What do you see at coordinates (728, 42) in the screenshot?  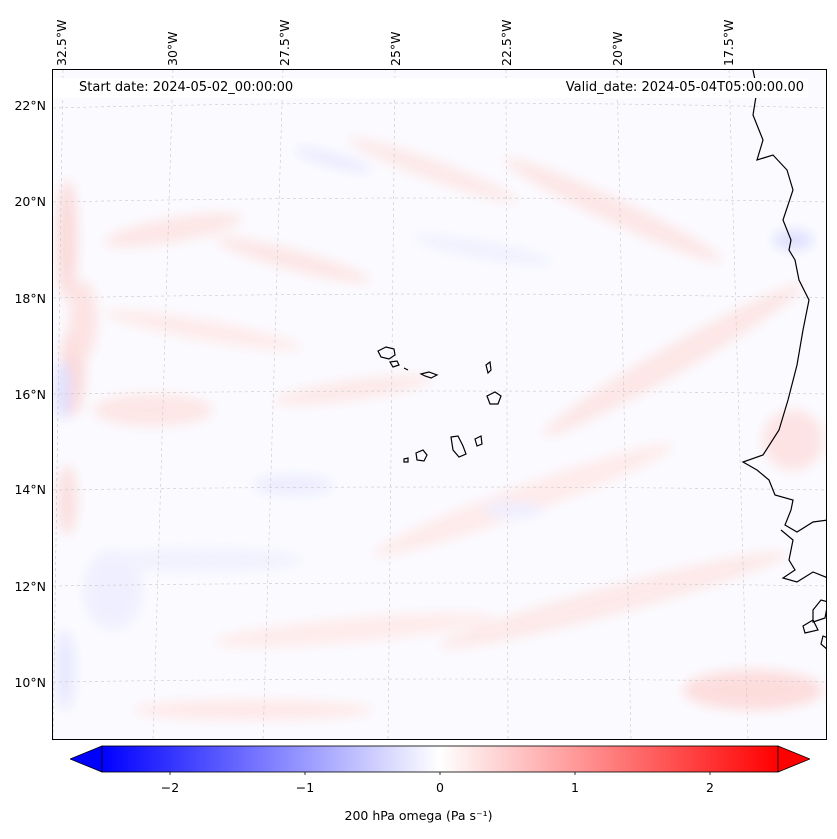 I see `lon-label-17-5w: 17.5°W` at bounding box center [728, 42].